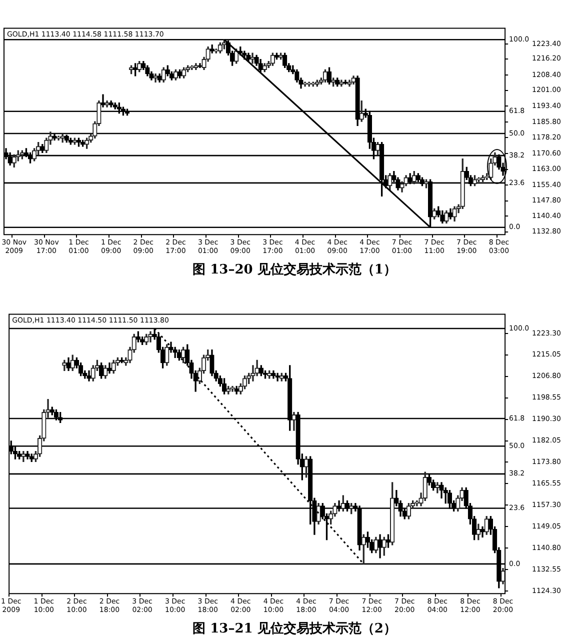 The image size is (587, 641). What do you see at coordinates (294, 270) in the screenshot?
I see `text: 图 13–20 见位交易技术示范（1）` at bounding box center [294, 270].